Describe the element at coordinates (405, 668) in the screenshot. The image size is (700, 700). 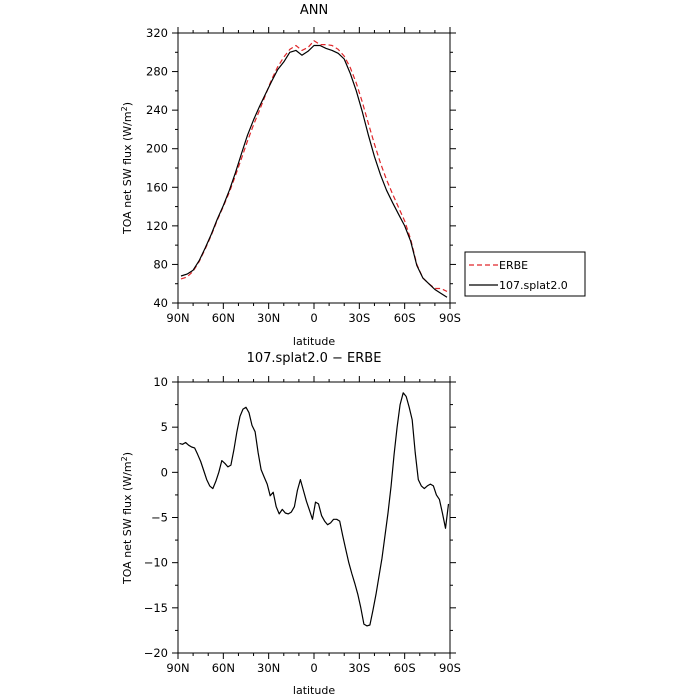
I see `bottom-xtick-label: 60S` at that location.